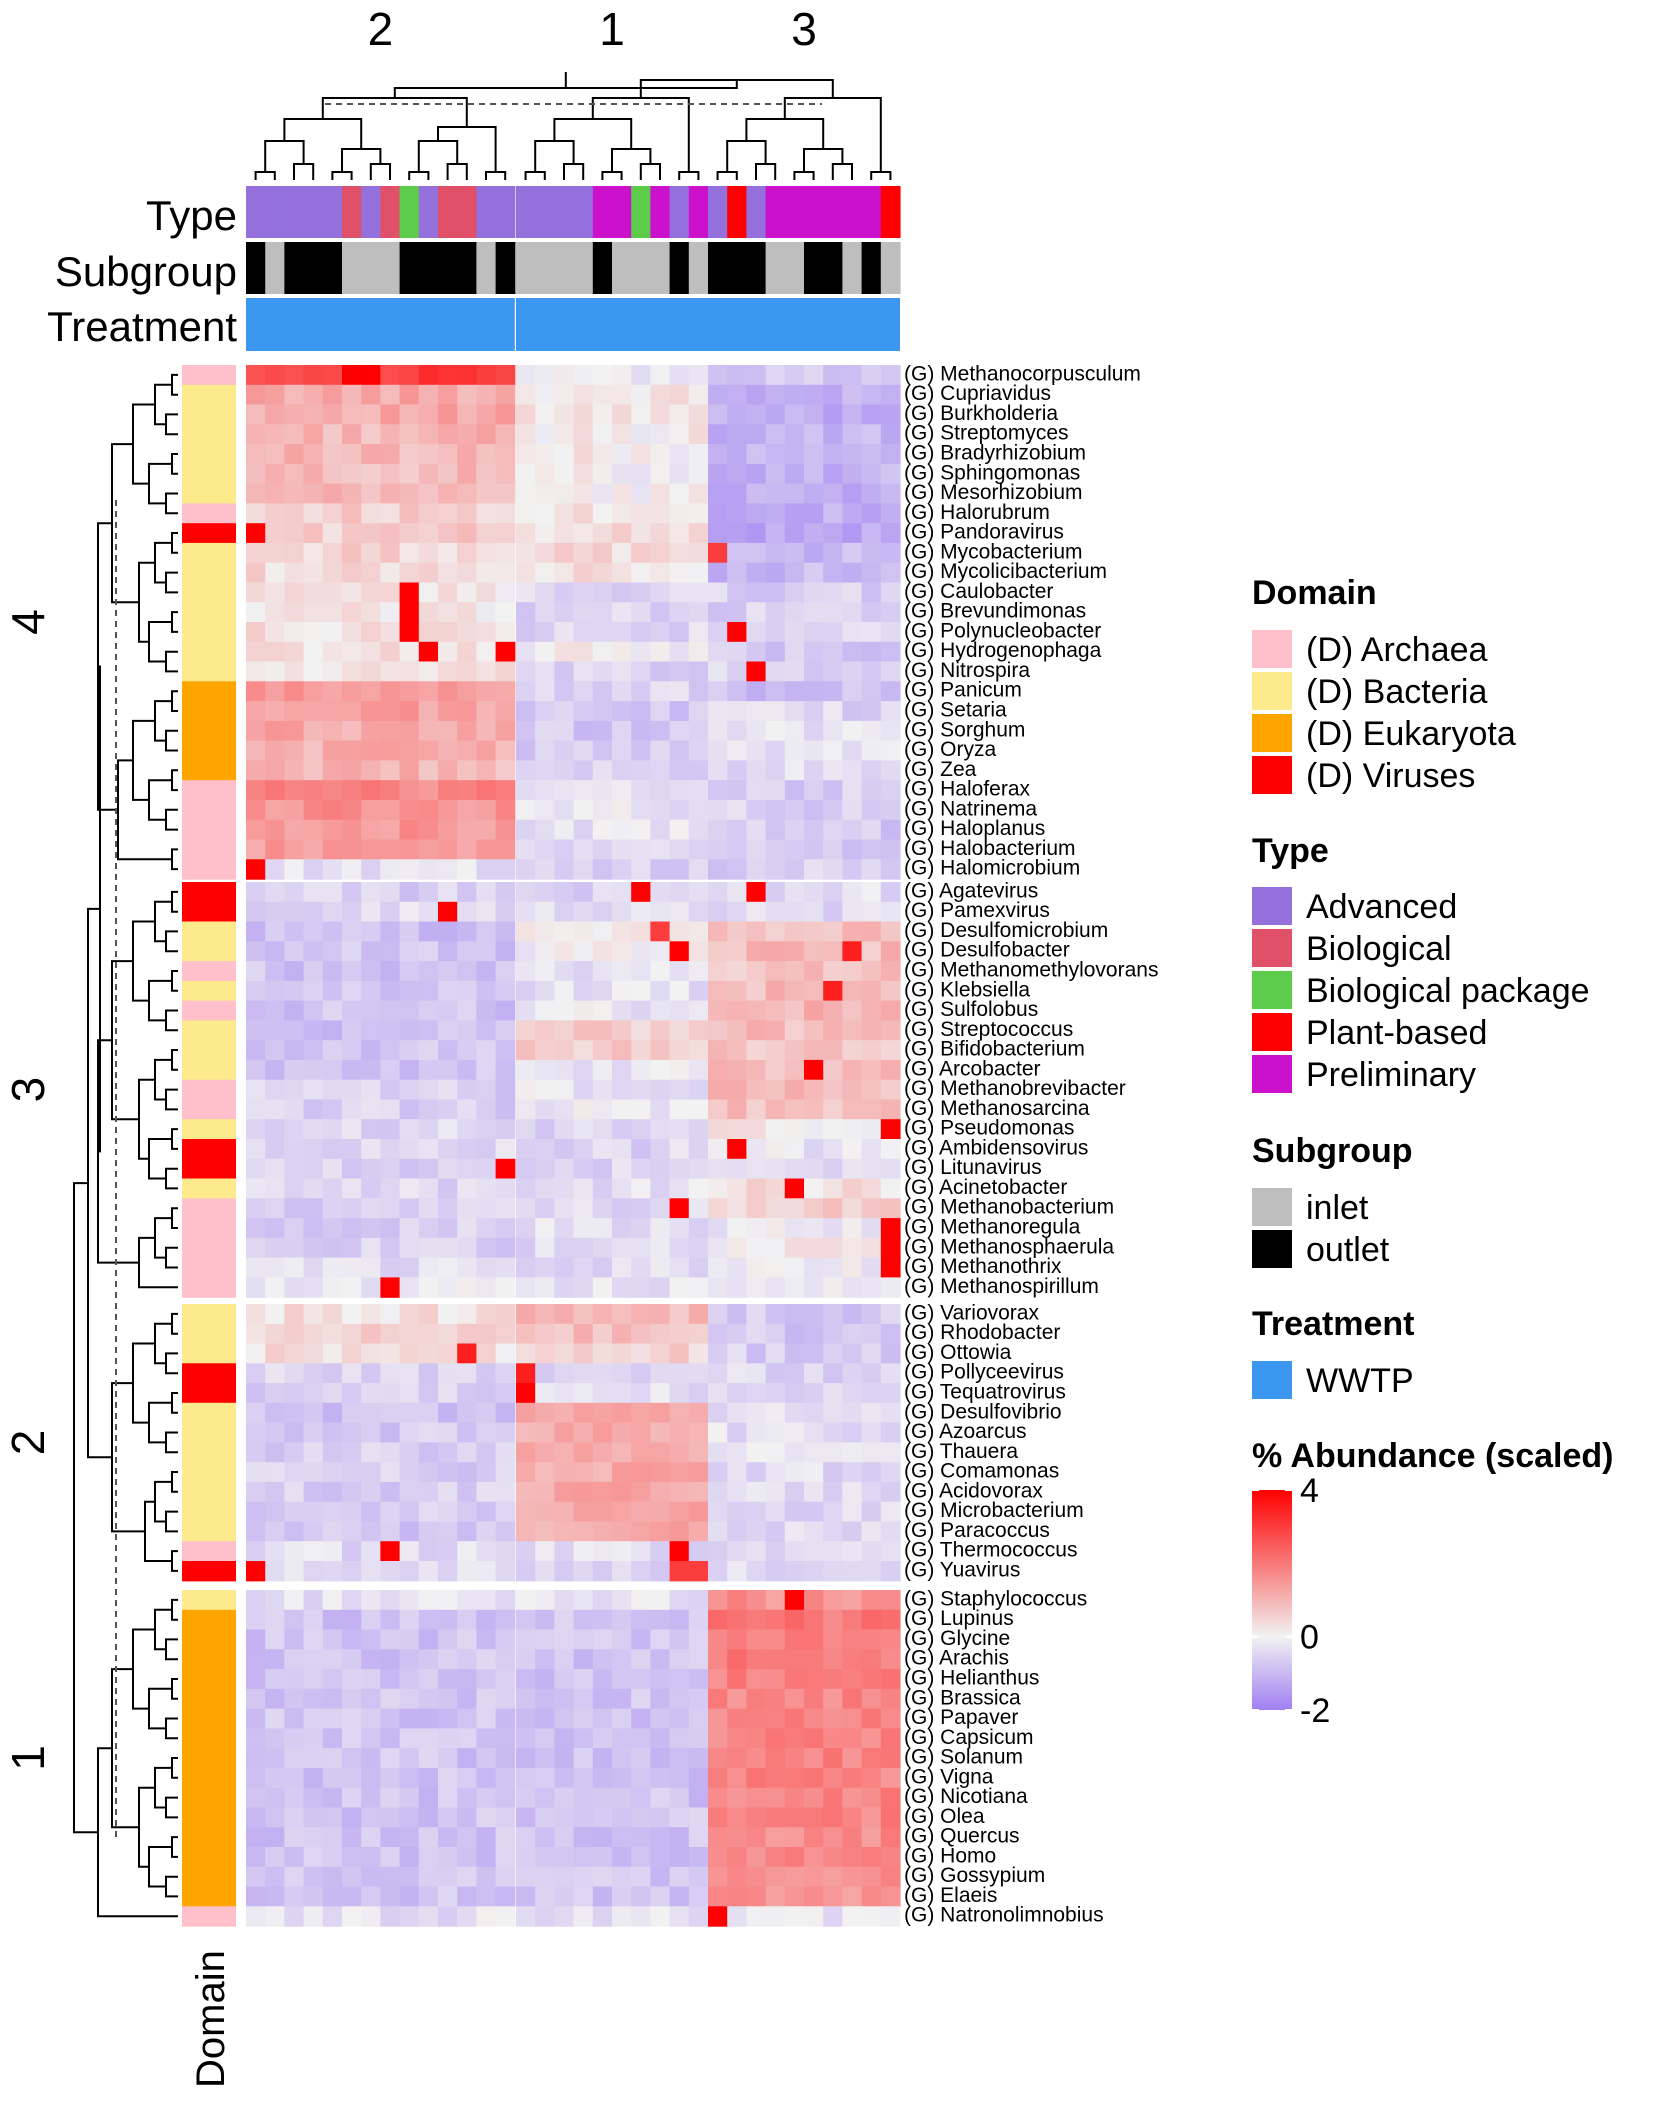  I want to click on treatment-cell, so click(804, 324).